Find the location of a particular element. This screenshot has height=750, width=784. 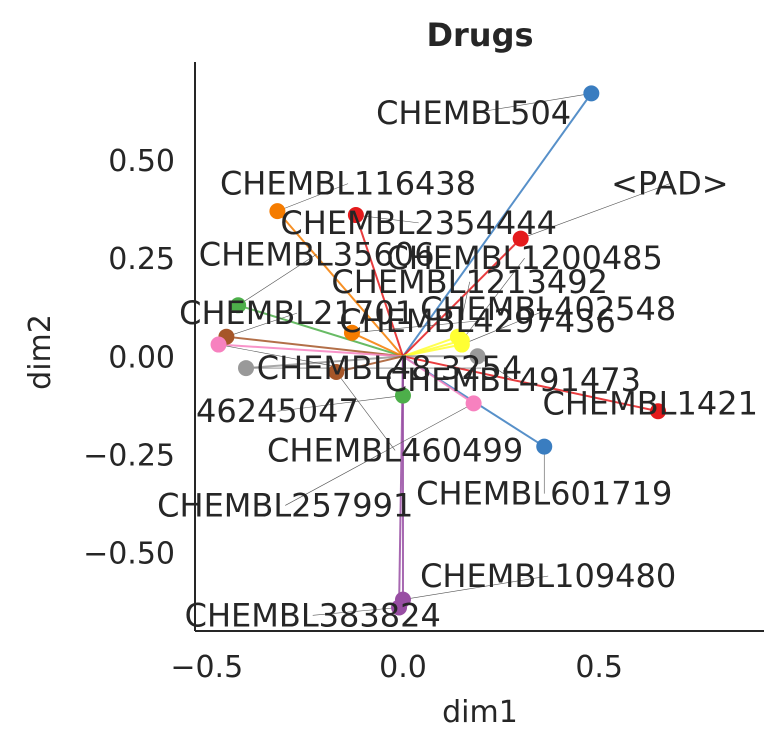

point-label: CHEMBL48 is located at coordinates (344, 368).